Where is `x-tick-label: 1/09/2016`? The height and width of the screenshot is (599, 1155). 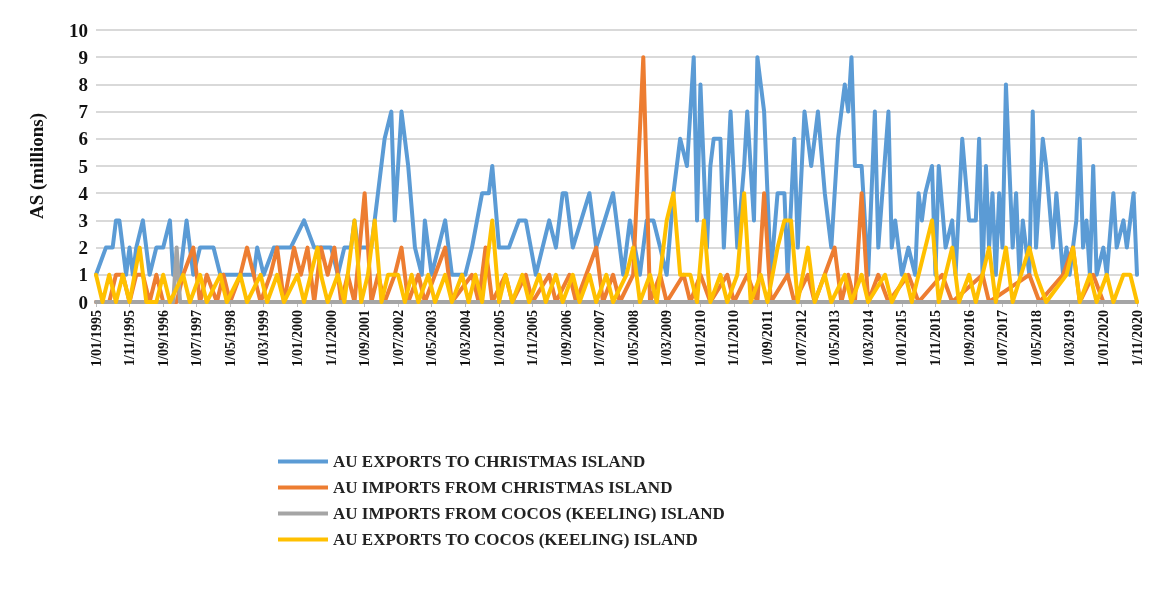 x-tick-label: 1/09/2016 is located at coordinates (969, 338).